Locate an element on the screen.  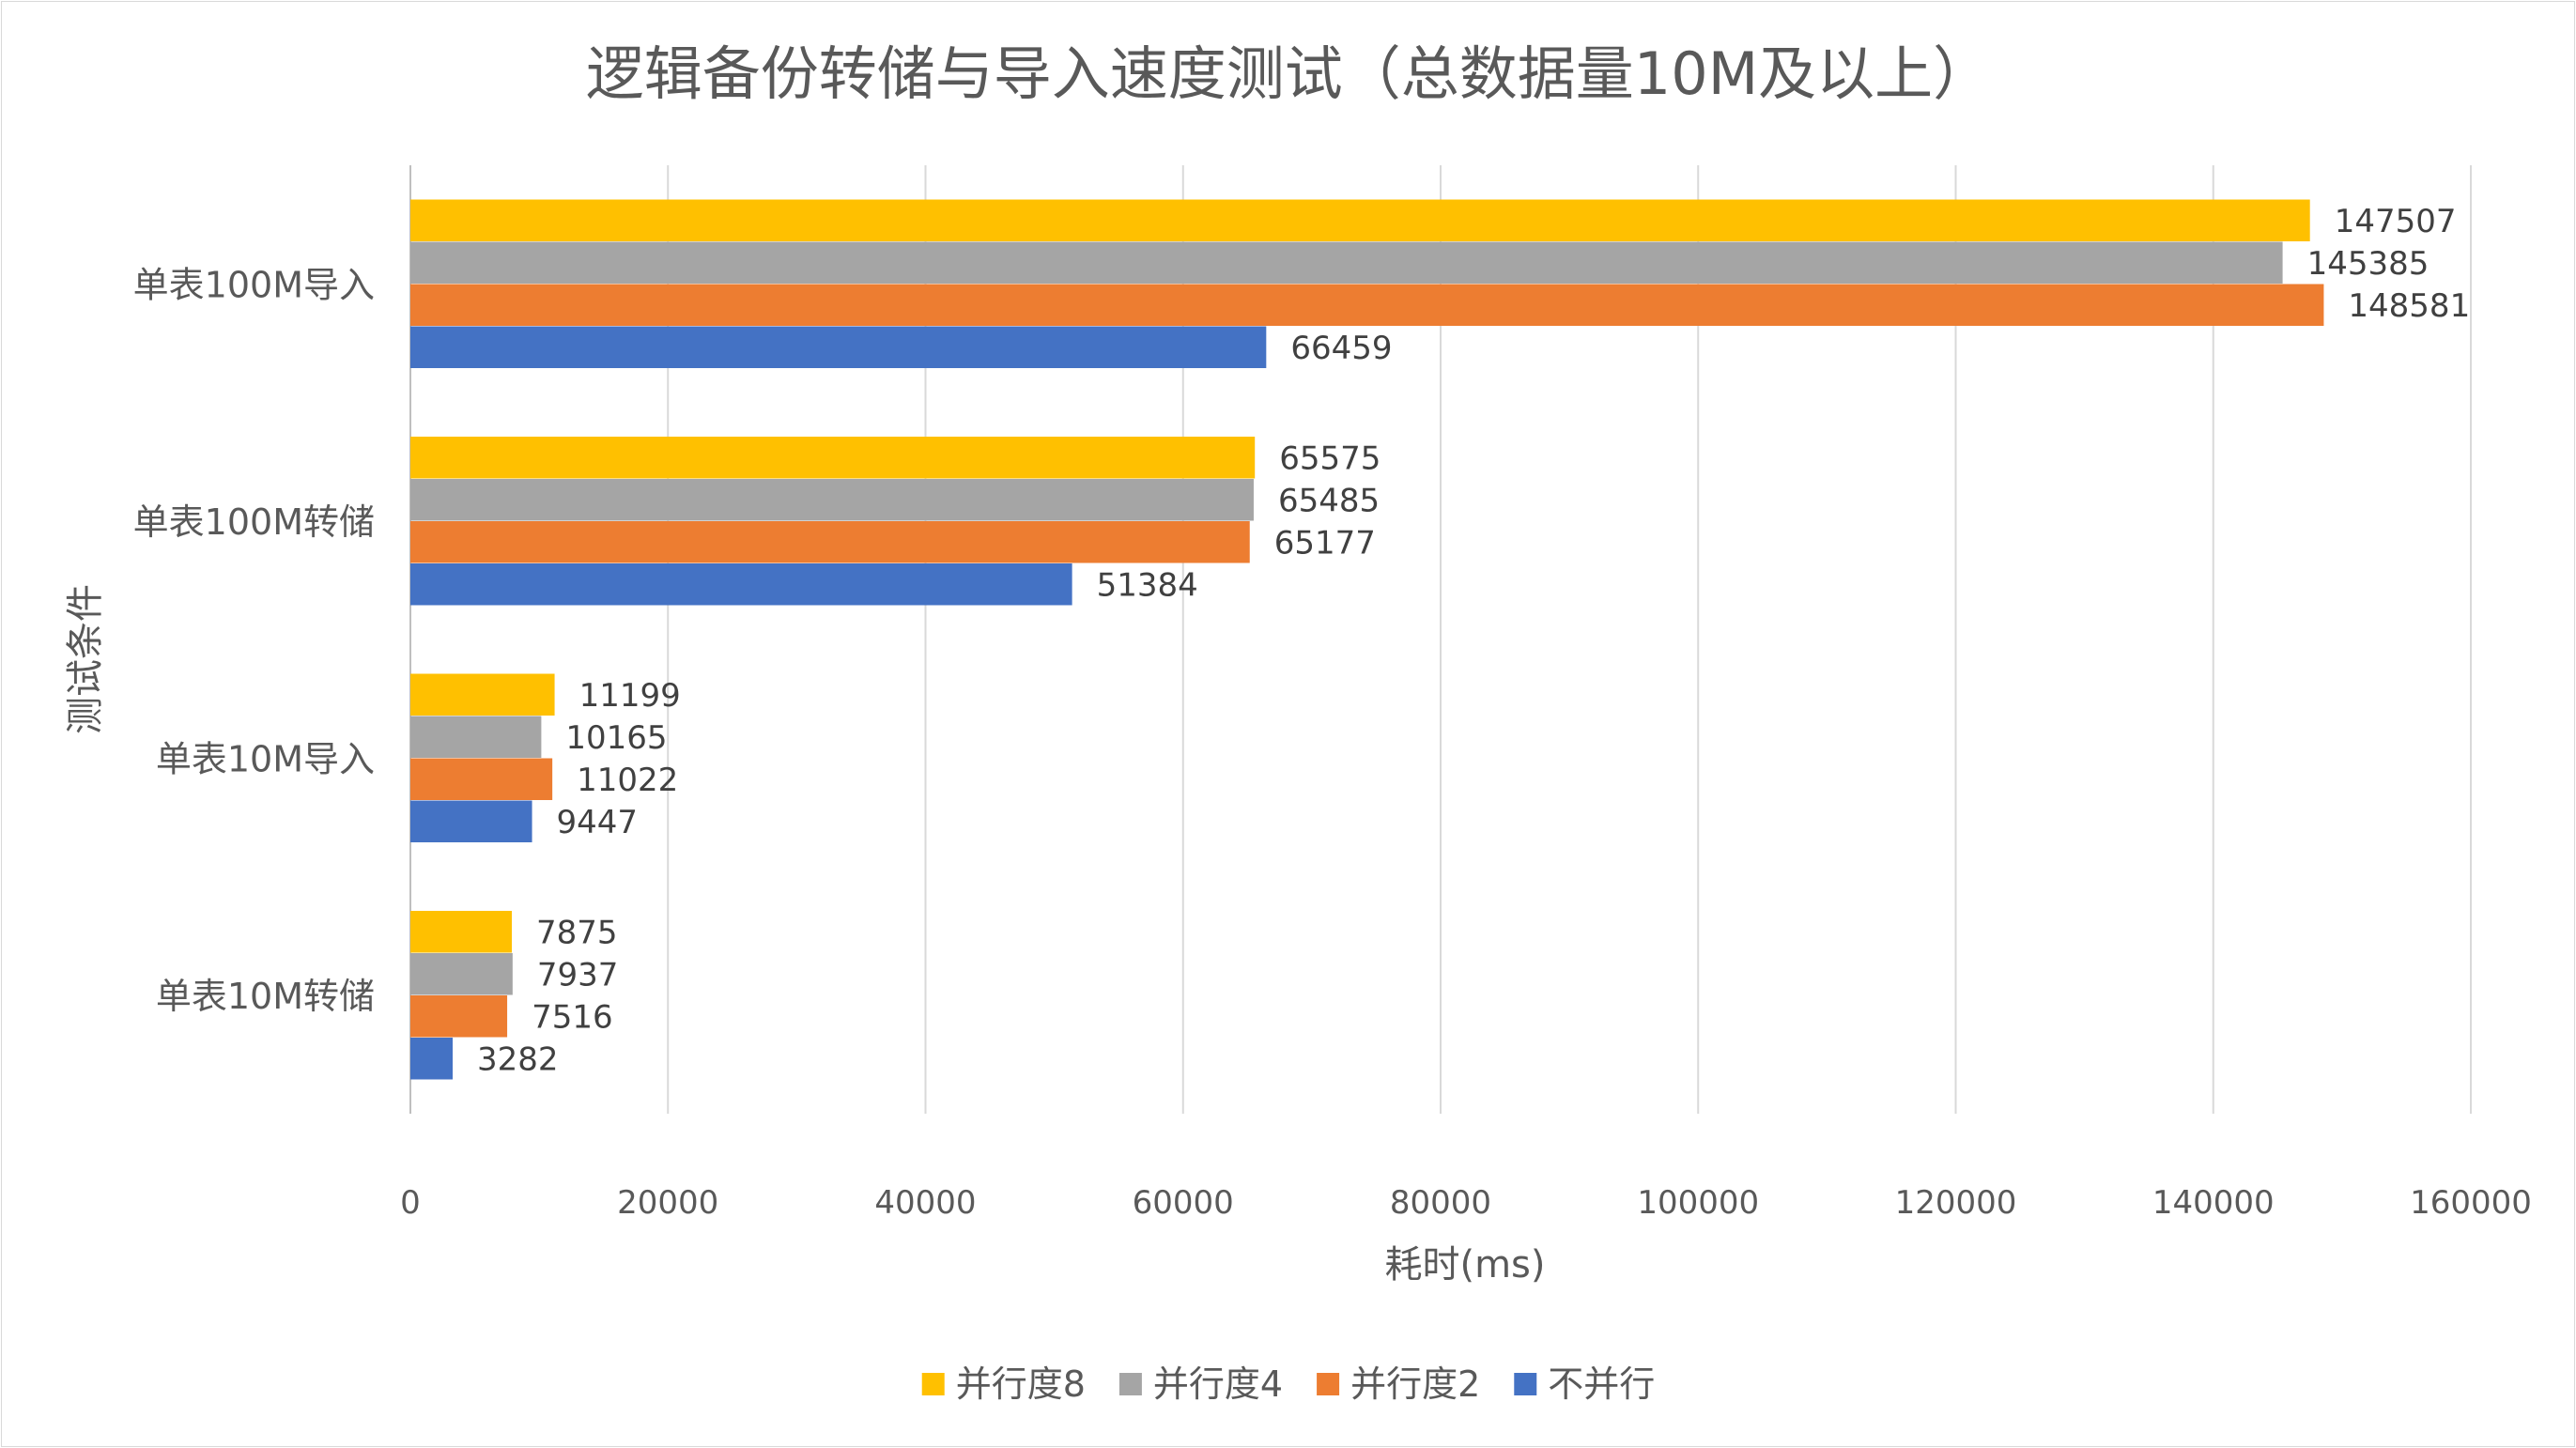
data-label: 65177 is located at coordinates (1325, 543).